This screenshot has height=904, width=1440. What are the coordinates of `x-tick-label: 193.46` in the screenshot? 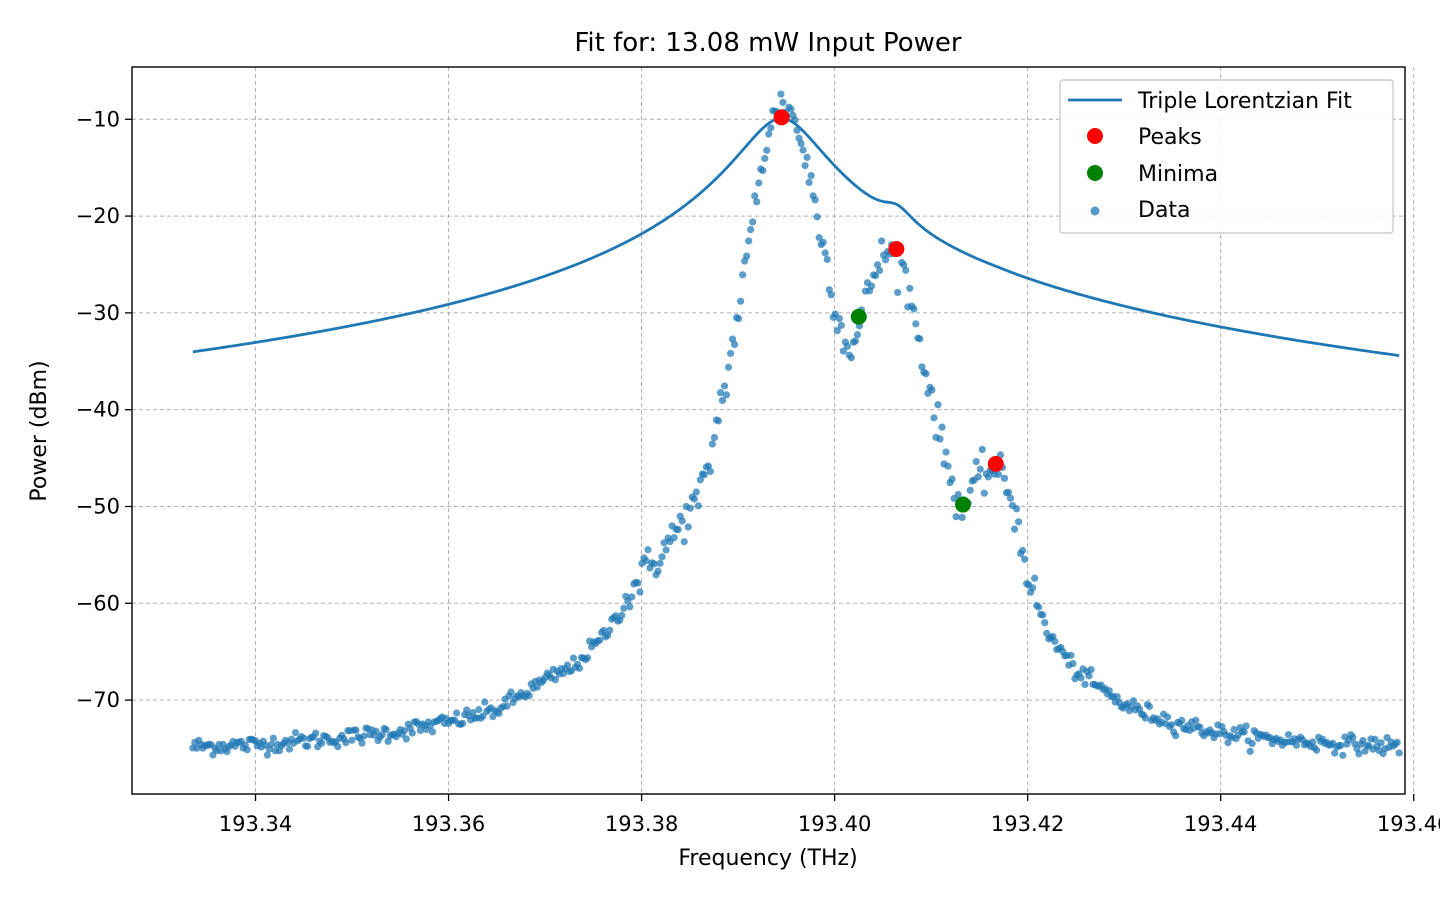 It's located at (1408, 824).